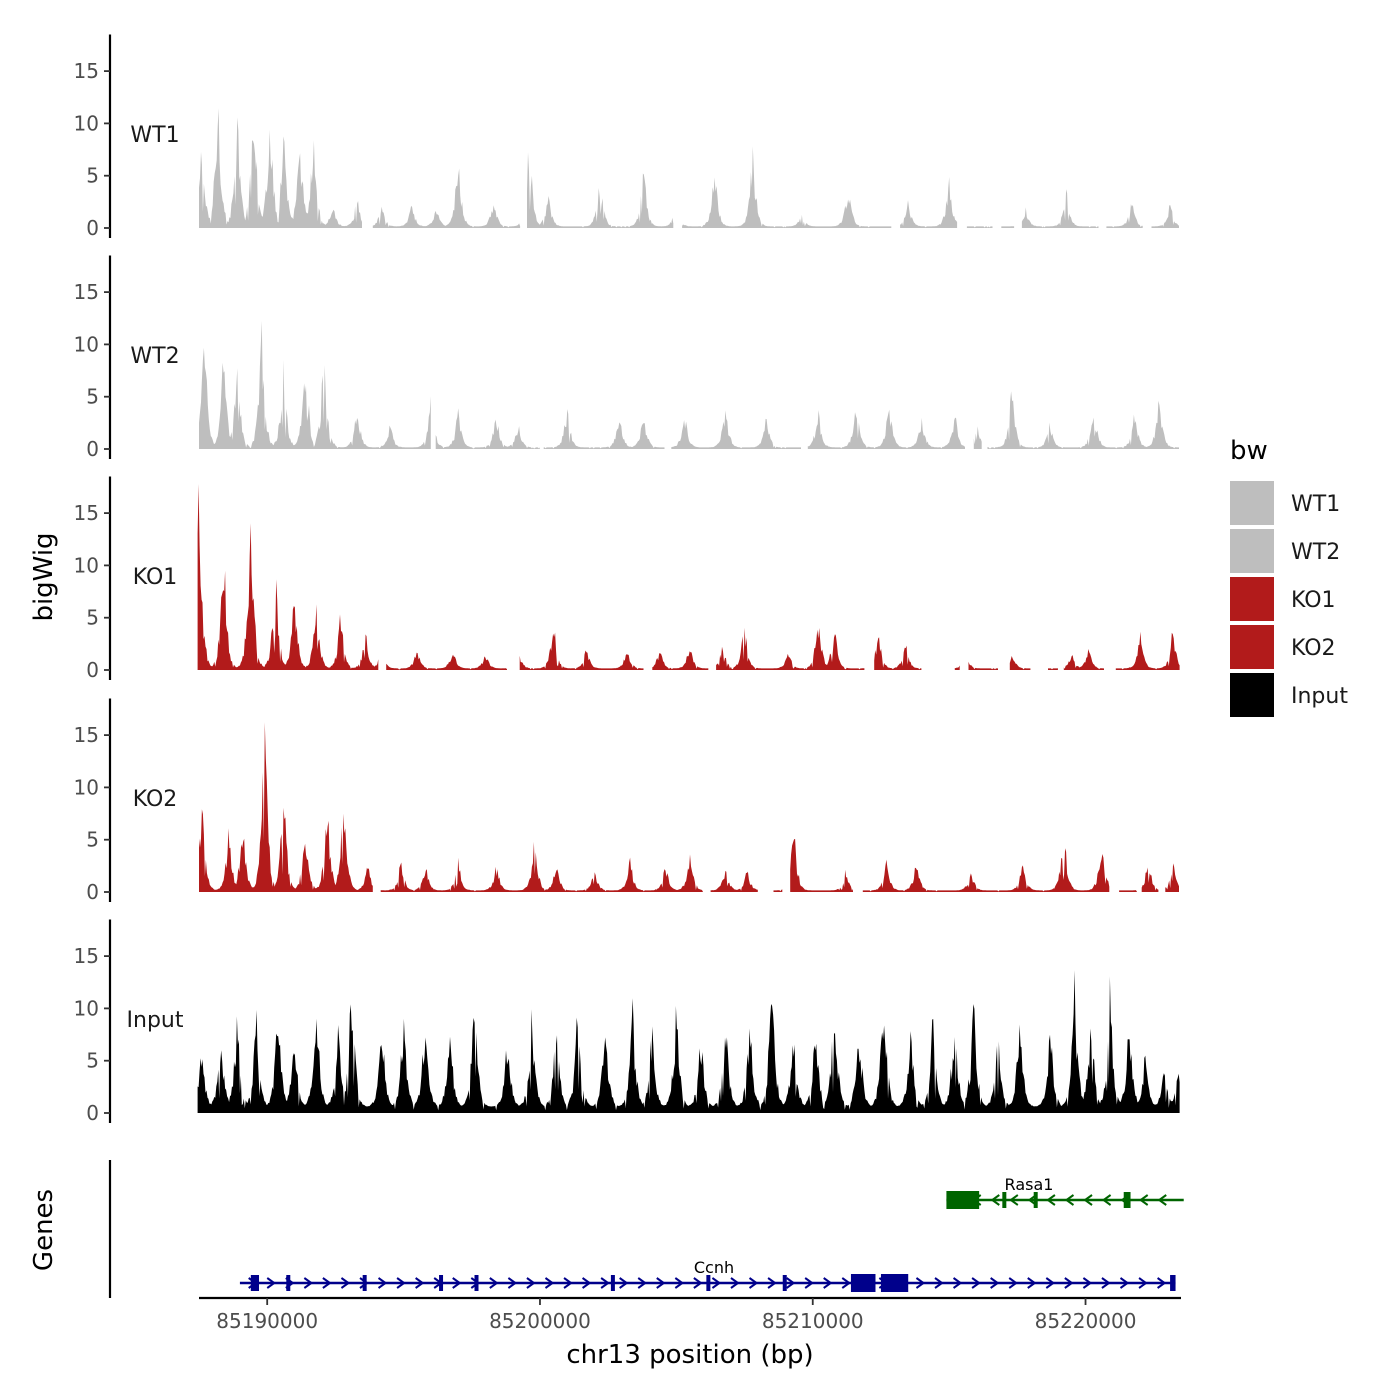  Describe the element at coordinates (1289, 576) in the screenshot. I see `legend: bw WT1 WT2 KO1 KO2 Input` at that location.